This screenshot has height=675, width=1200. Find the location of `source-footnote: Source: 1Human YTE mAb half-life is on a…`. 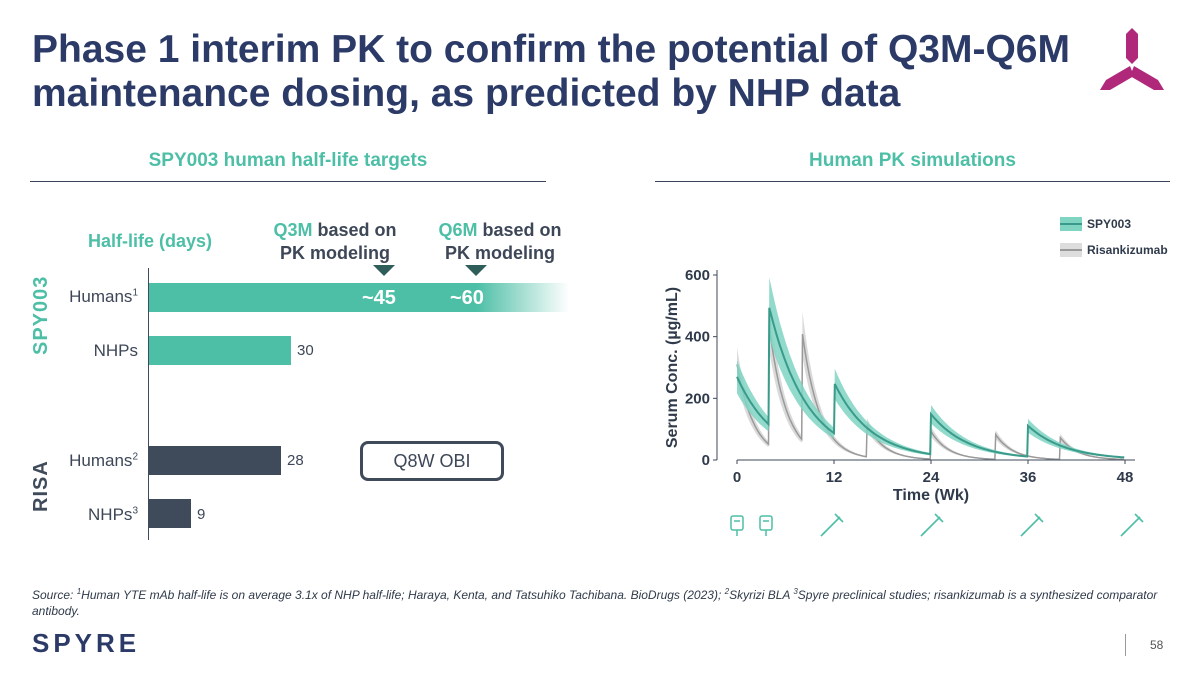

source-footnote: Source: 1Human YTE mAb half-life is on a… is located at coordinates (595, 602).